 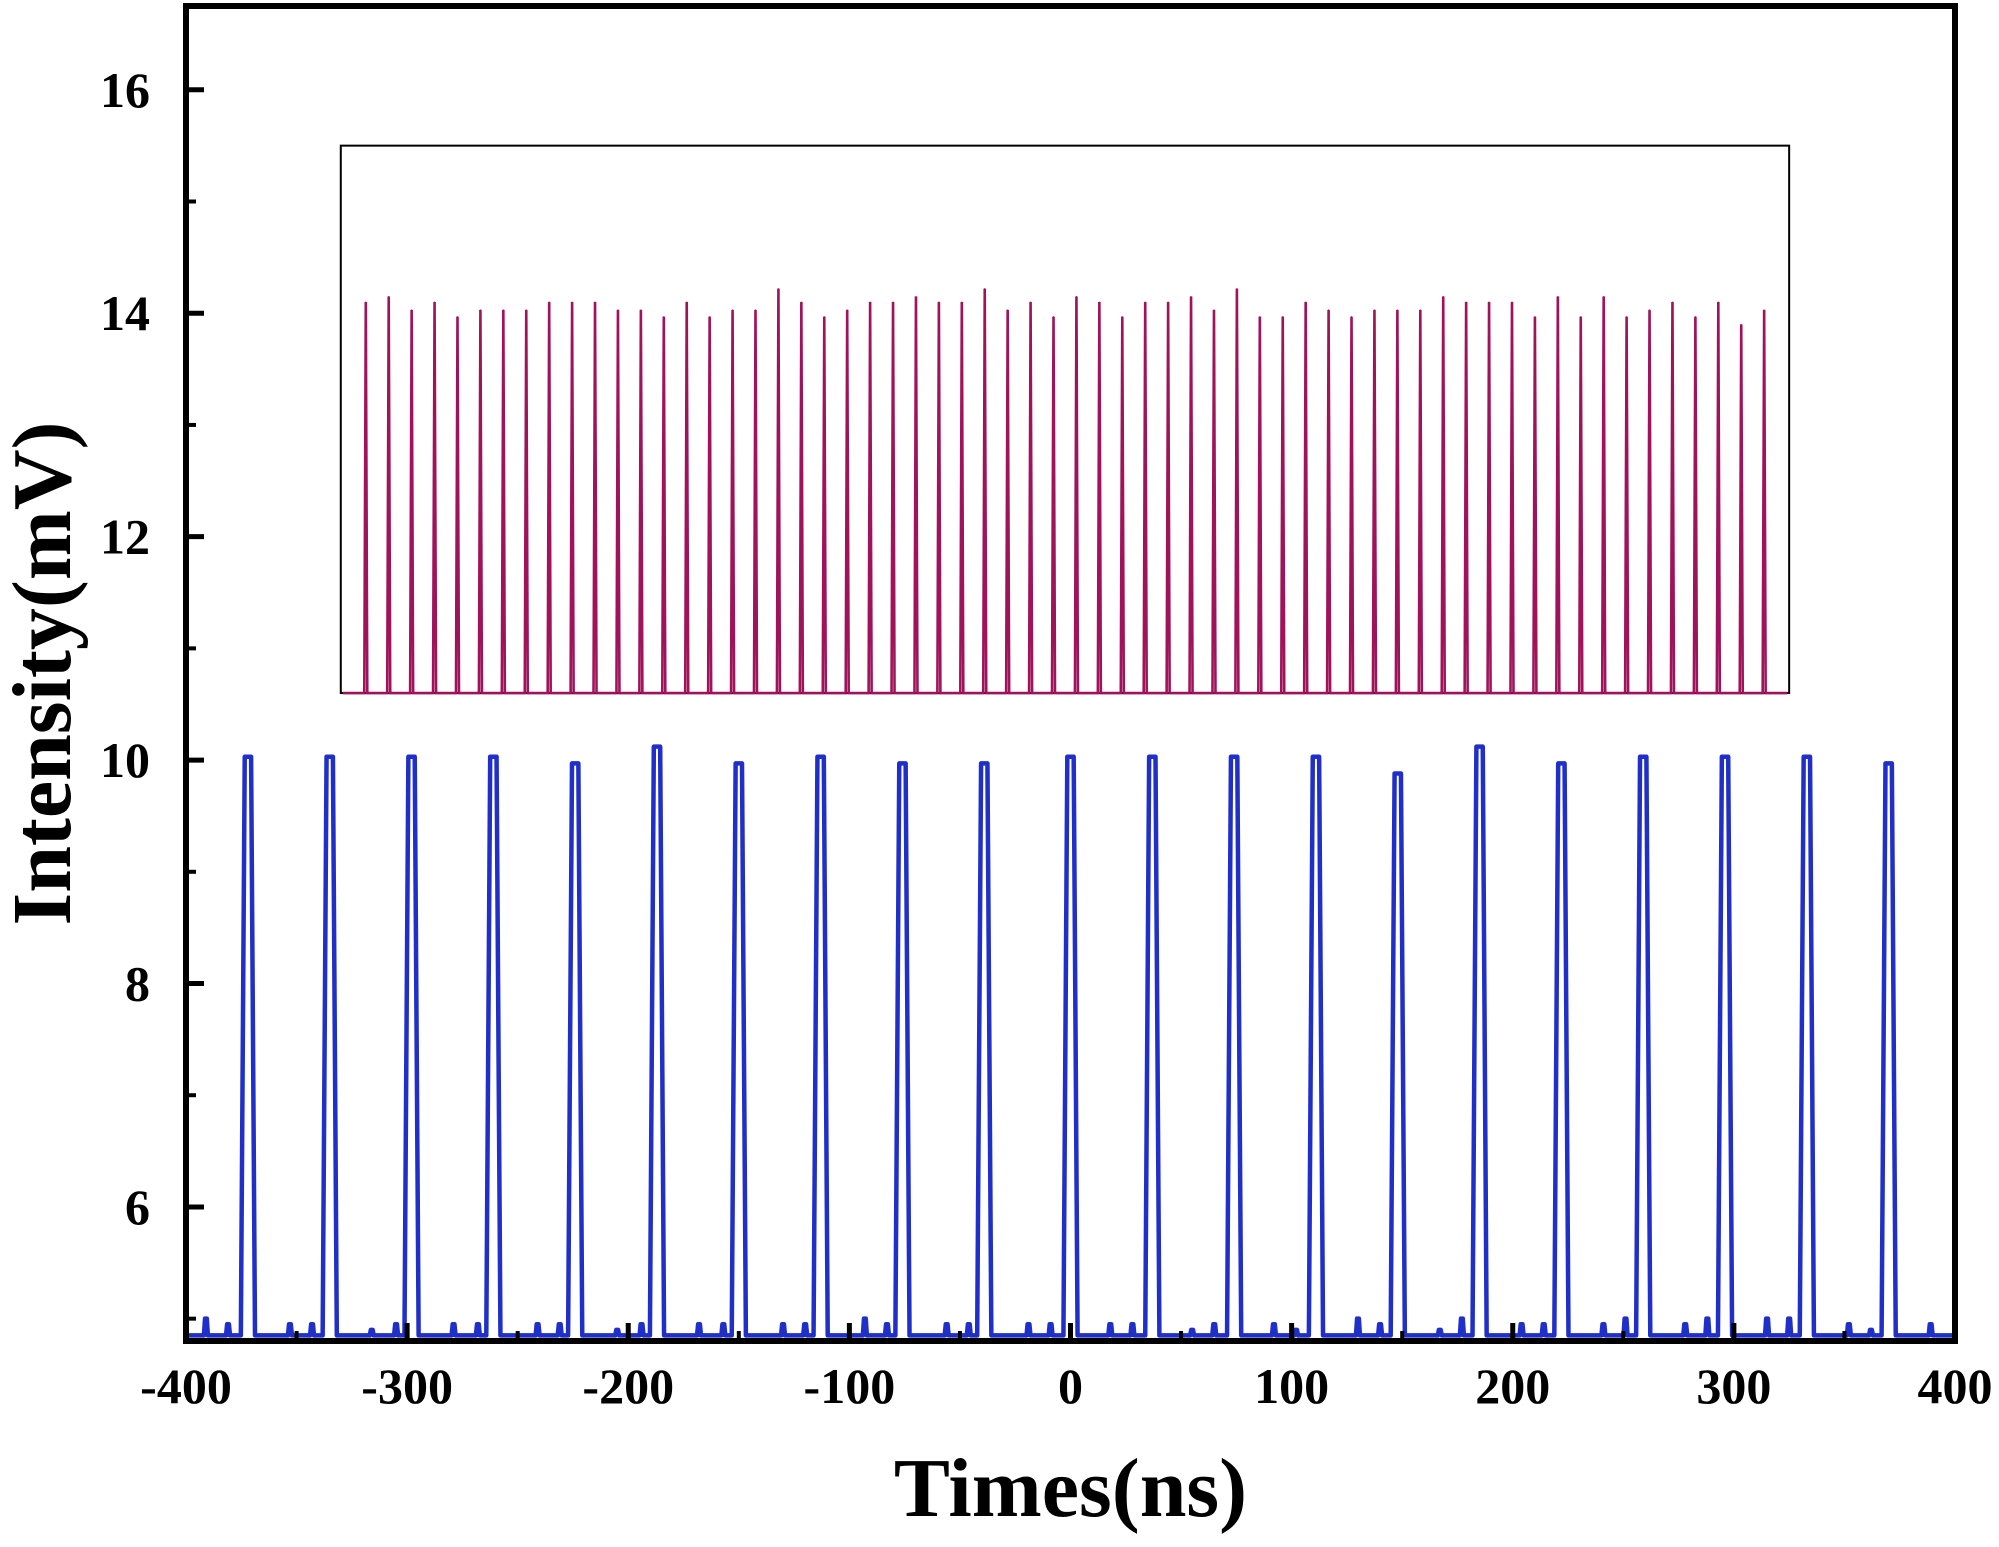 I want to click on x-tick-label: -400, so click(x=186, y=1386).